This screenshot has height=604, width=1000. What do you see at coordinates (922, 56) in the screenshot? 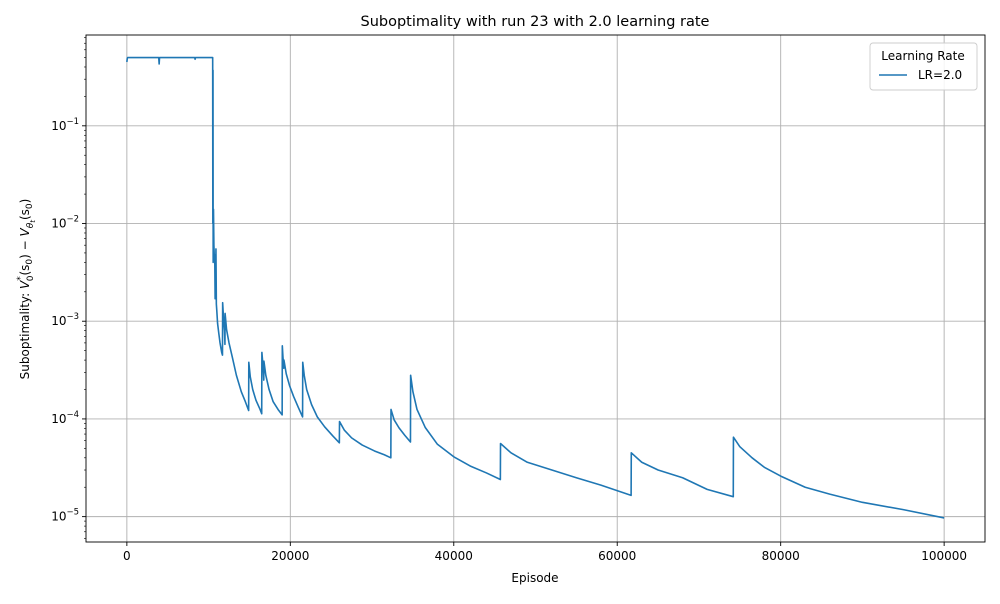
I see `legend-title: Learning Rate` at bounding box center [922, 56].